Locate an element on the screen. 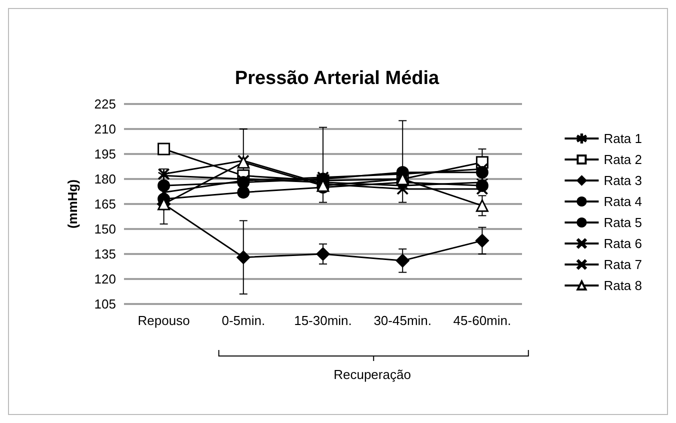 The width and height of the screenshot is (676, 423). y-tick-label: 150 is located at coordinates (105, 229).